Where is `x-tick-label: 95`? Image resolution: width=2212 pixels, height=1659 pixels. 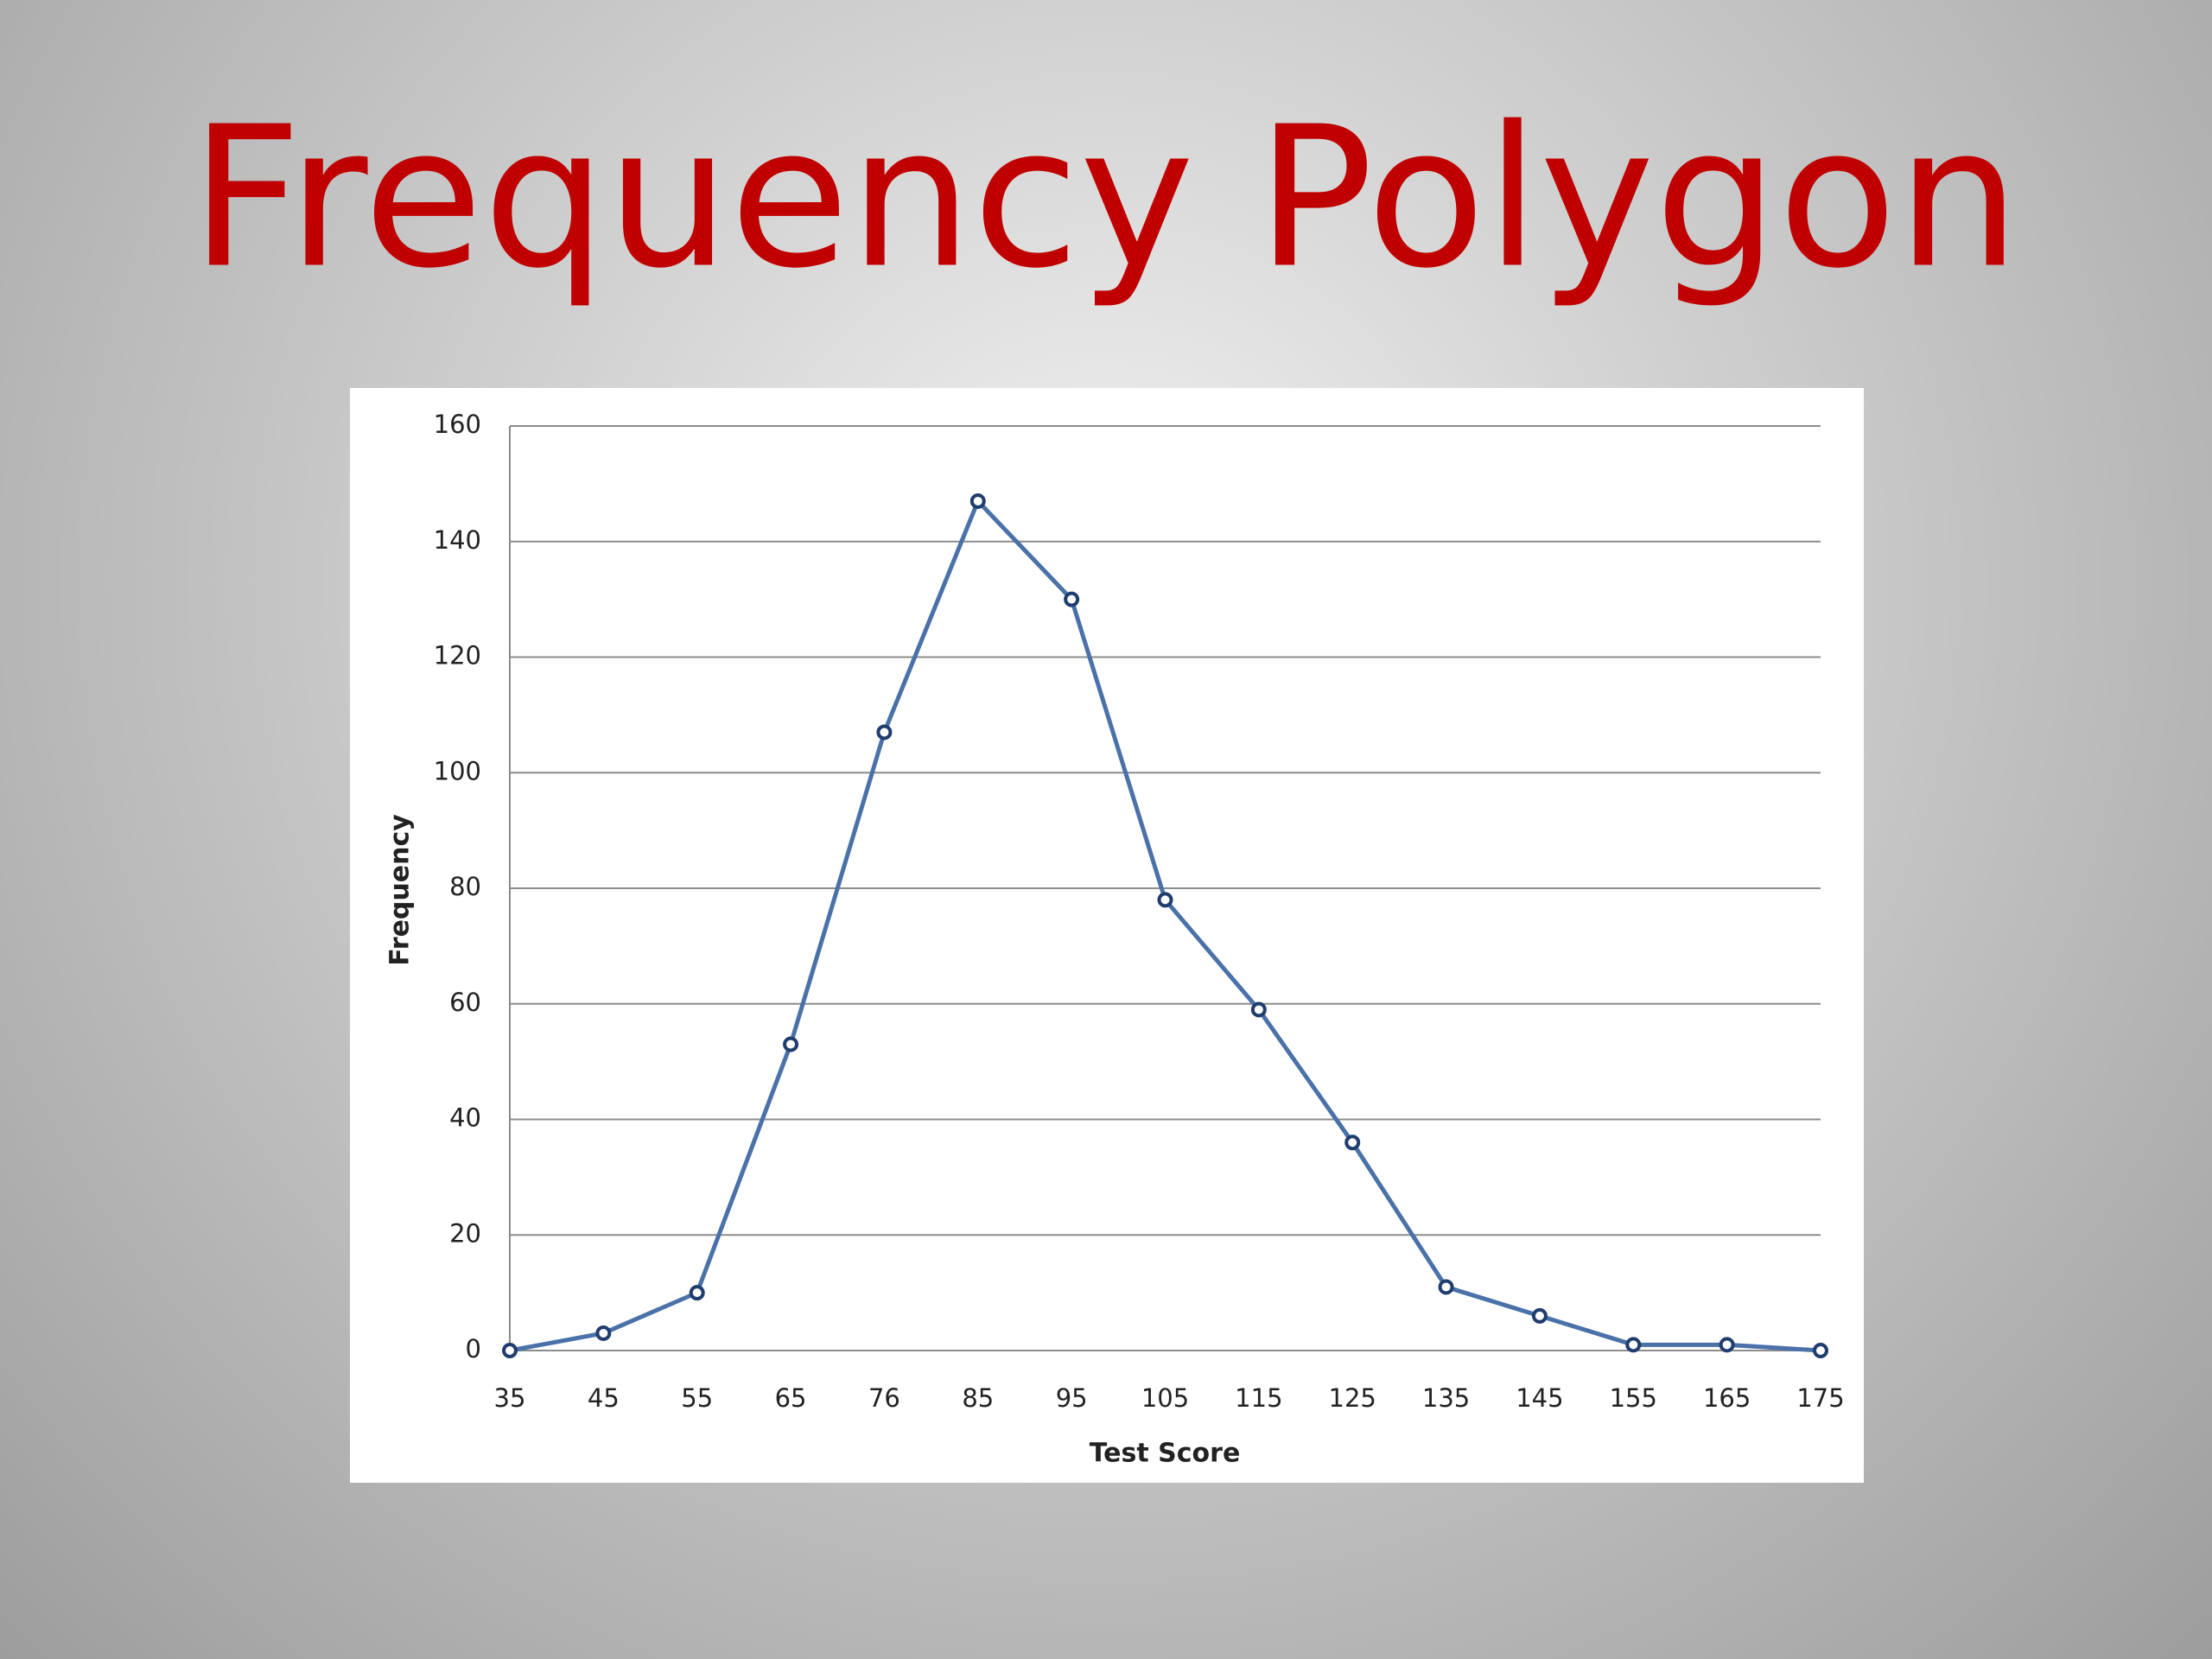
x-tick-label: 95 is located at coordinates (1072, 1398).